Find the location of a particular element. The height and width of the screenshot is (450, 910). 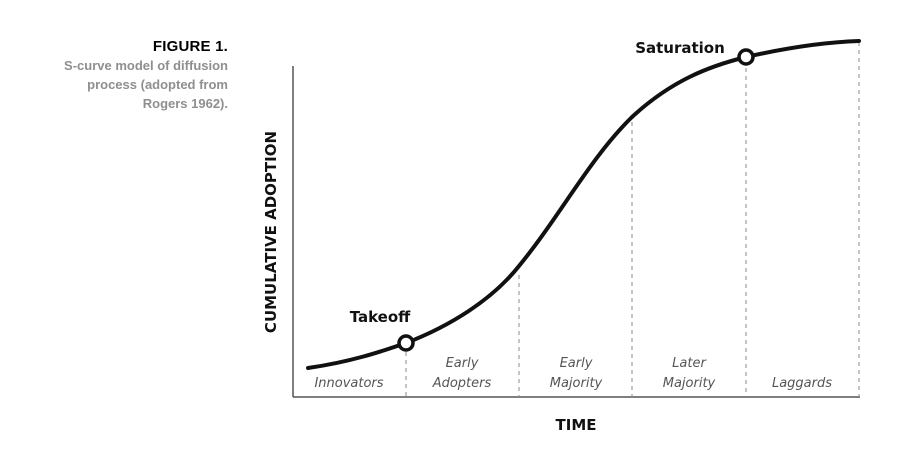

stage-innovators: Innovators is located at coordinates (348, 383).